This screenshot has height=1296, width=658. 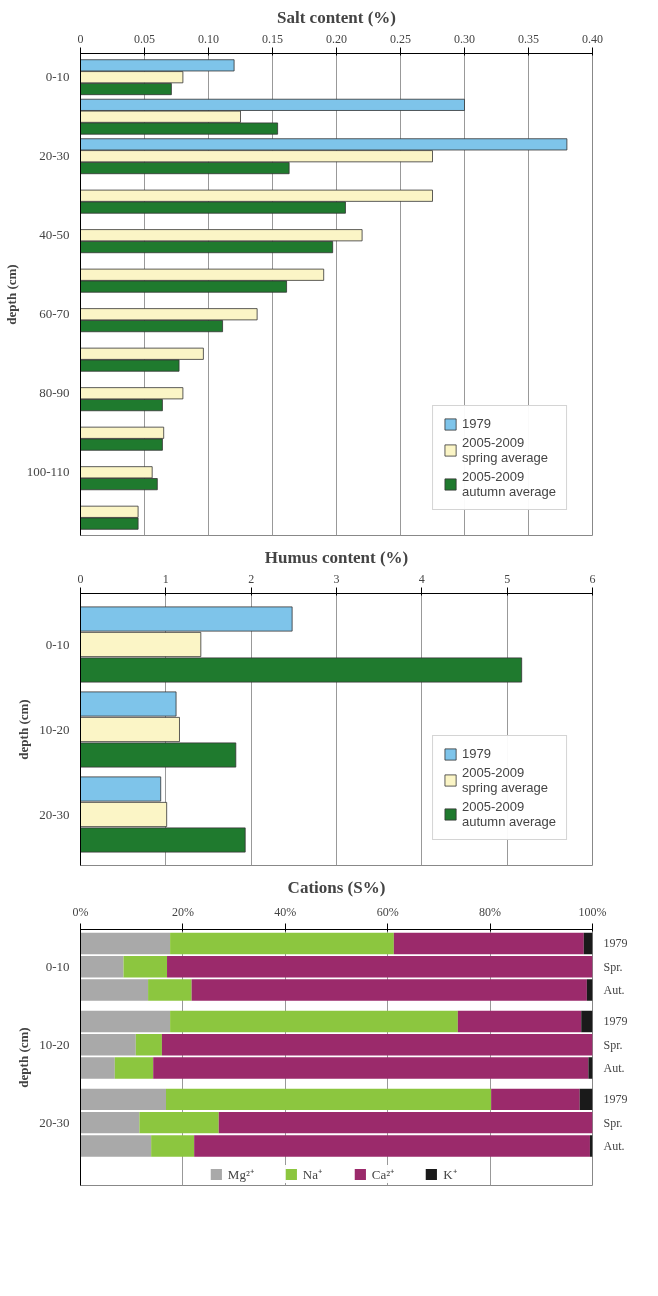 What do you see at coordinates (592, 578) in the screenshot?
I see `x-tick-label: 6` at bounding box center [592, 578].